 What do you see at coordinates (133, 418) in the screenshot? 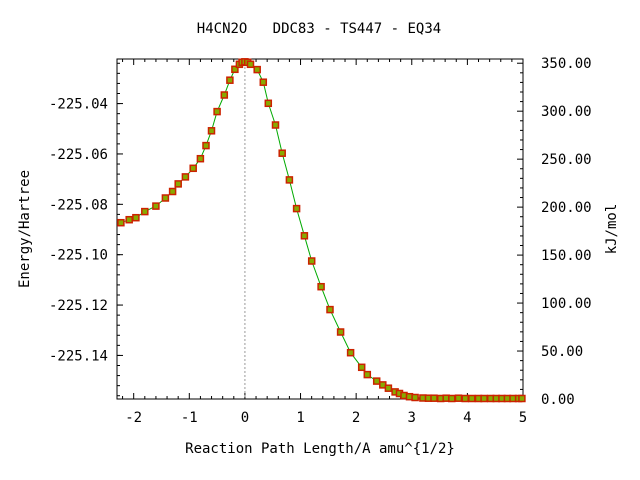
I see `x-tick-label: -2` at bounding box center [133, 418].